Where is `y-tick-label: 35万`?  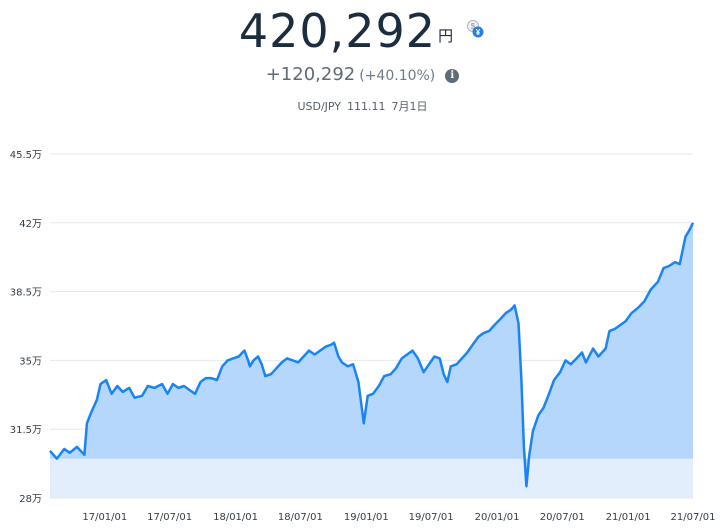 y-tick-label: 35万 is located at coordinates (30, 361).